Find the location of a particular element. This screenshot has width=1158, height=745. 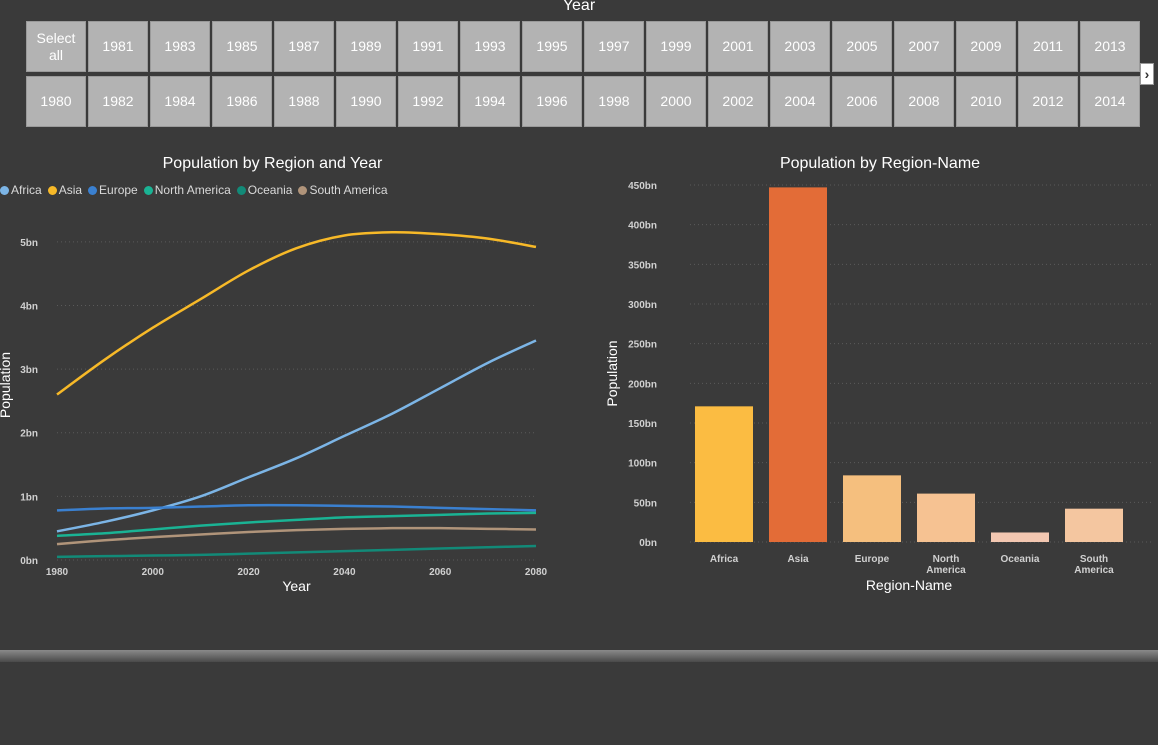

year-button-1994: 1994 is located at coordinates (490, 101).